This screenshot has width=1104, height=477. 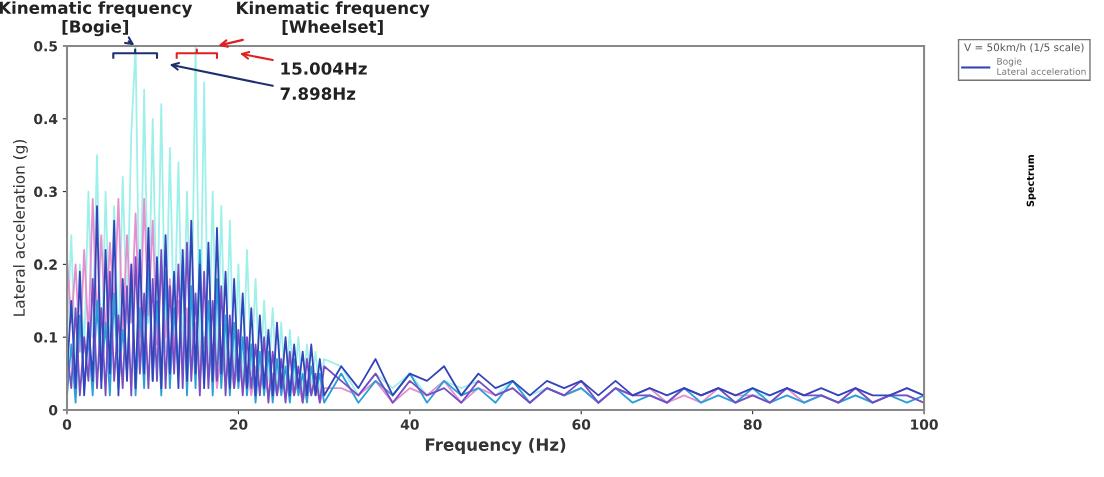 I want to click on y-tick-label: 0.2, so click(x=45, y=264).